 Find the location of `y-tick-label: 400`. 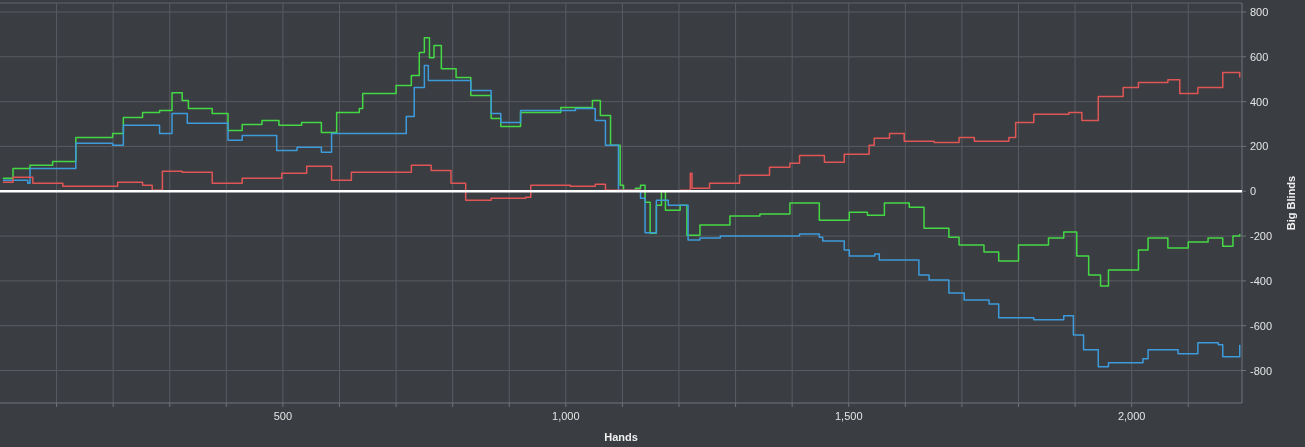

y-tick-label: 400 is located at coordinates (1259, 101).